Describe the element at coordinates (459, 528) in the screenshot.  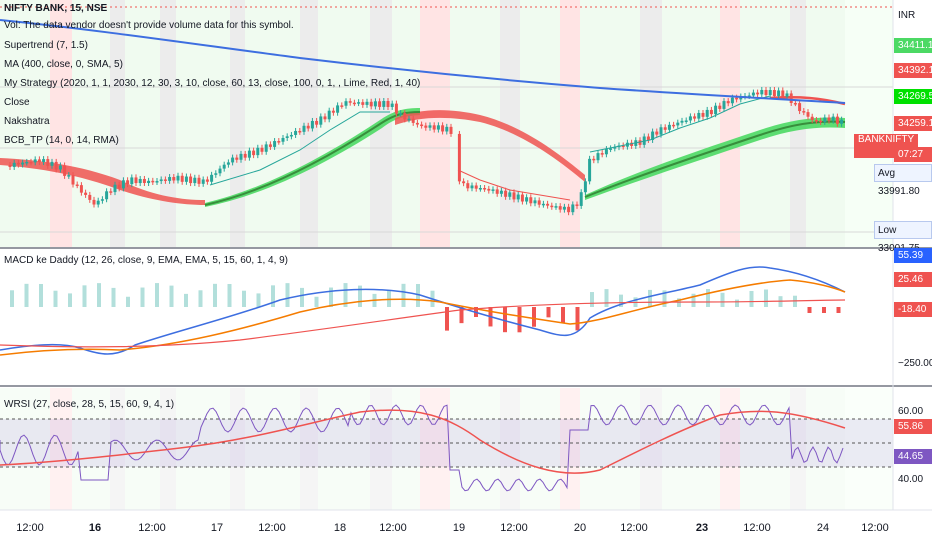
I see `time-label-7: 19` at that location.